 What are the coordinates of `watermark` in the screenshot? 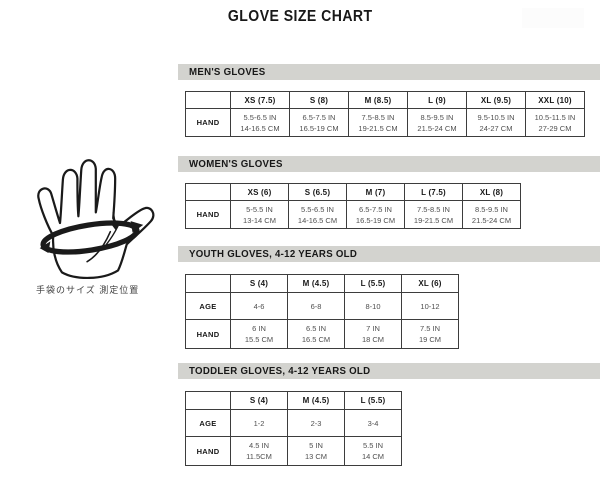 It's located at (553, 18).